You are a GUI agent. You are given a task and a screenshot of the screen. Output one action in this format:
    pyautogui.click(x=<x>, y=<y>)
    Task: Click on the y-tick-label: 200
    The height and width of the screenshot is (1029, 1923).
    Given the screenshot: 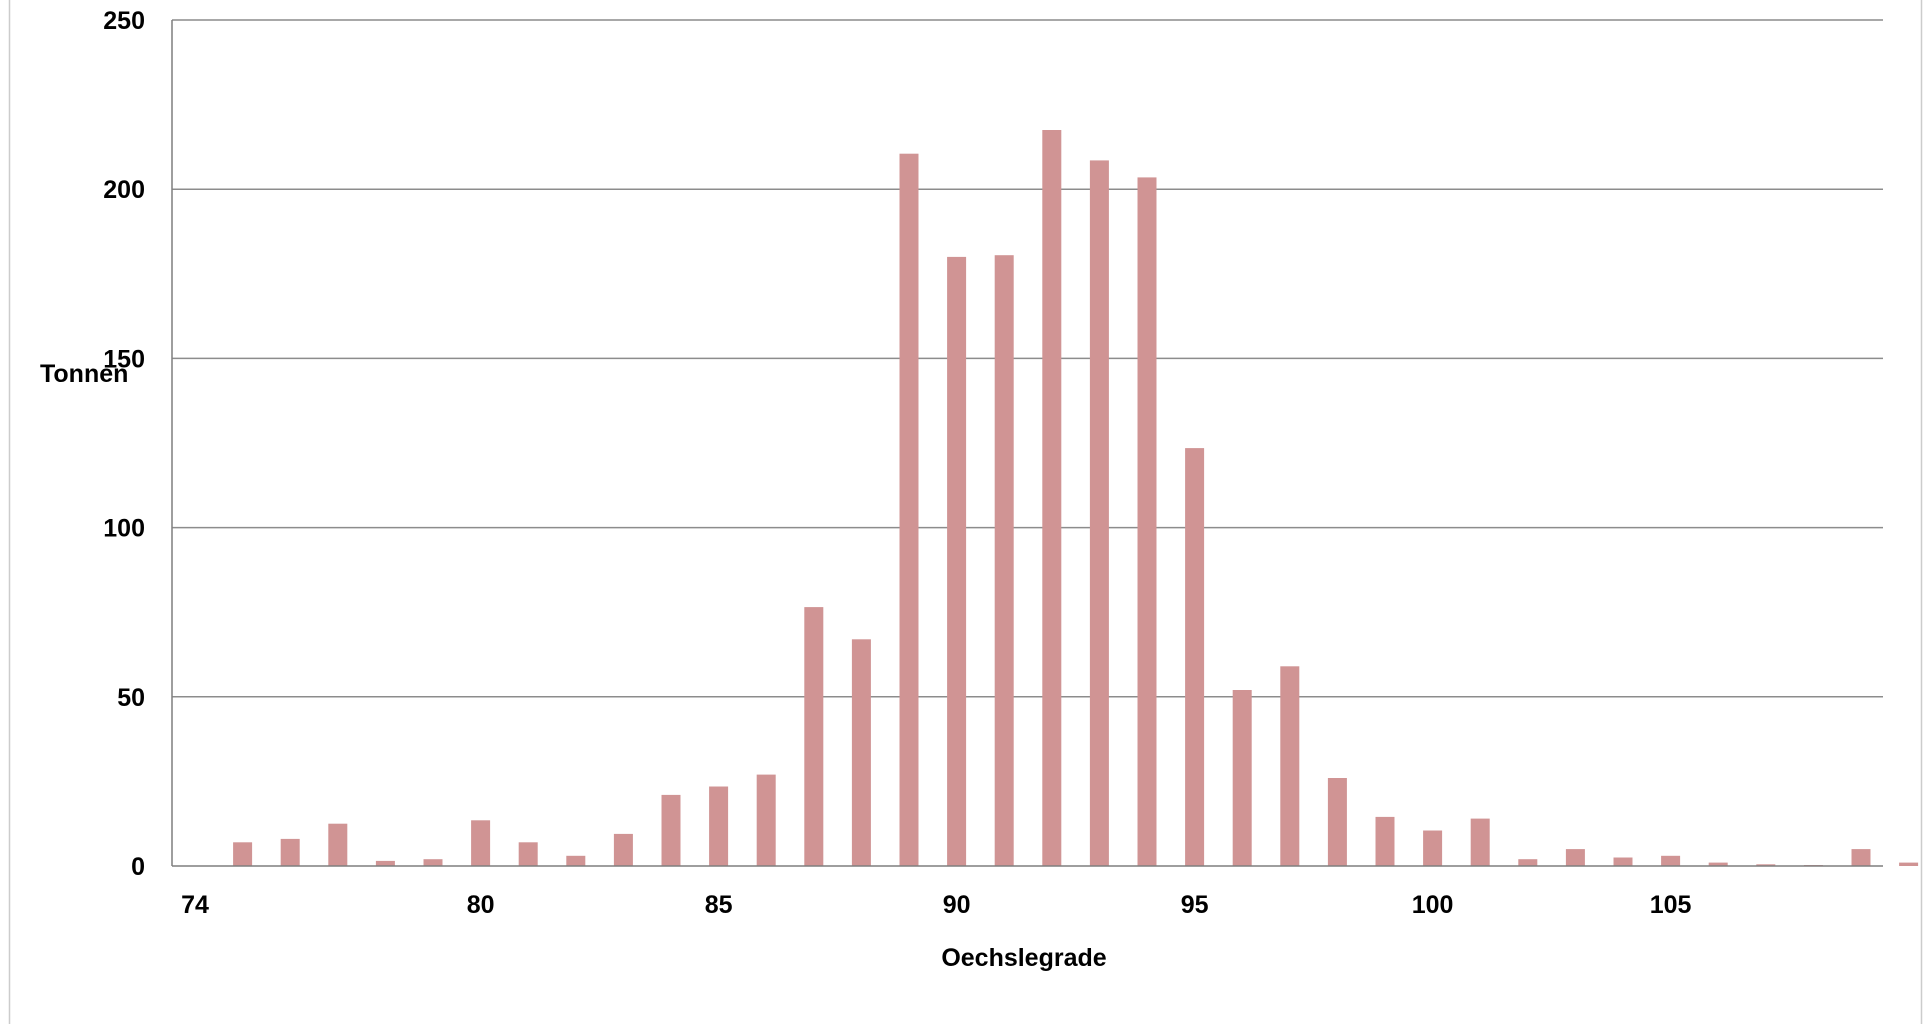 What is the action you would take?
    pyautogui.click(x=124, y=190)
    